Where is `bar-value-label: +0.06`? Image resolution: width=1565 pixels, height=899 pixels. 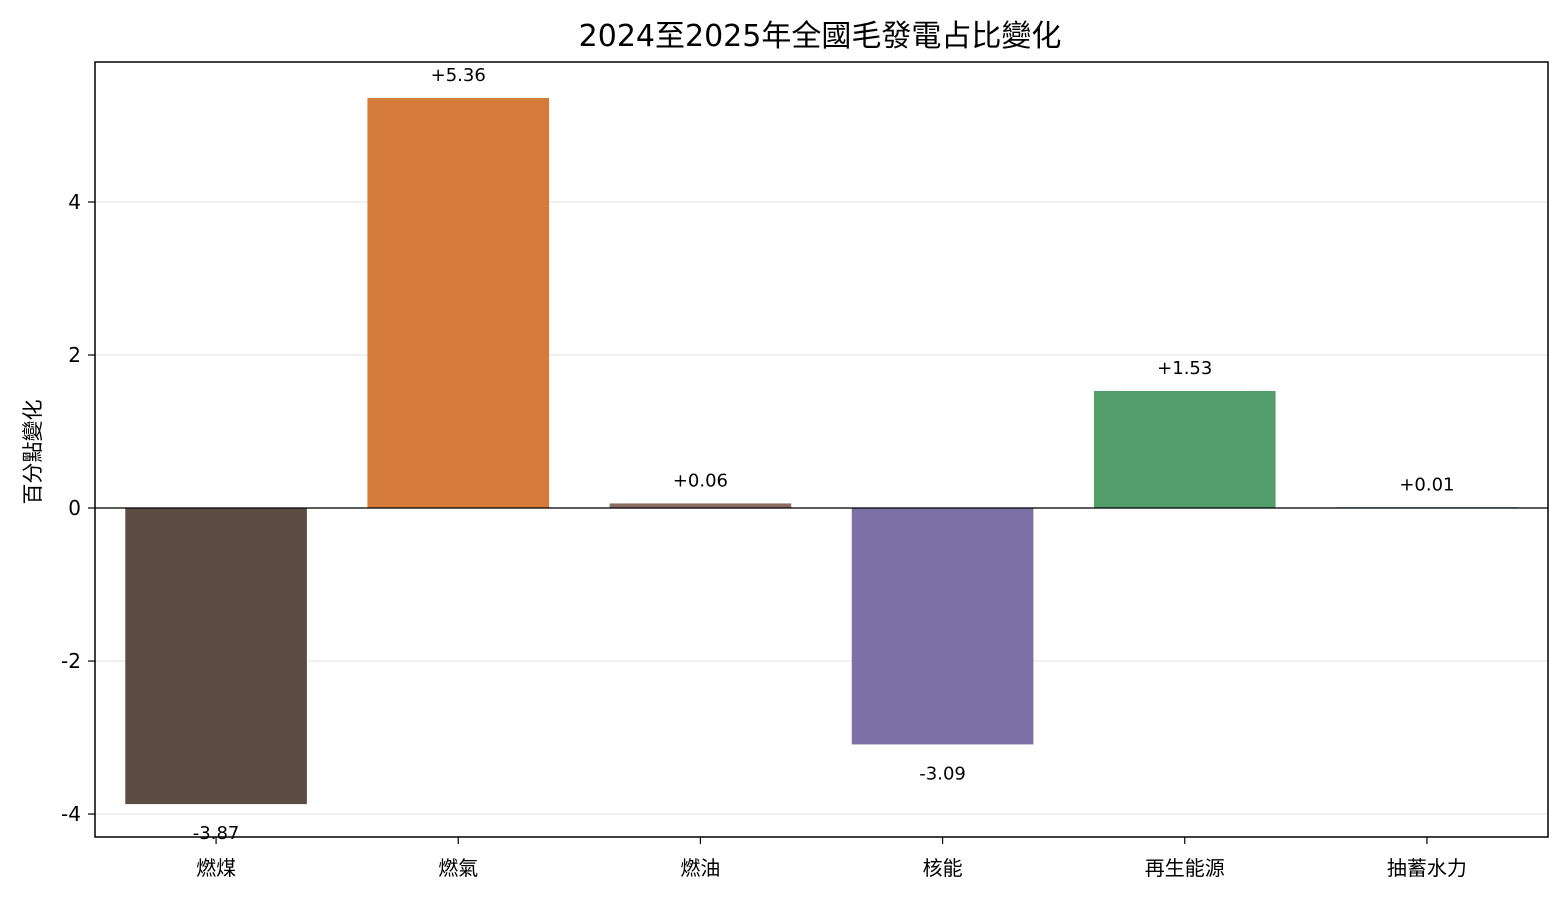 bar-value-label: +0.06 is located at coordinates (700, 480).